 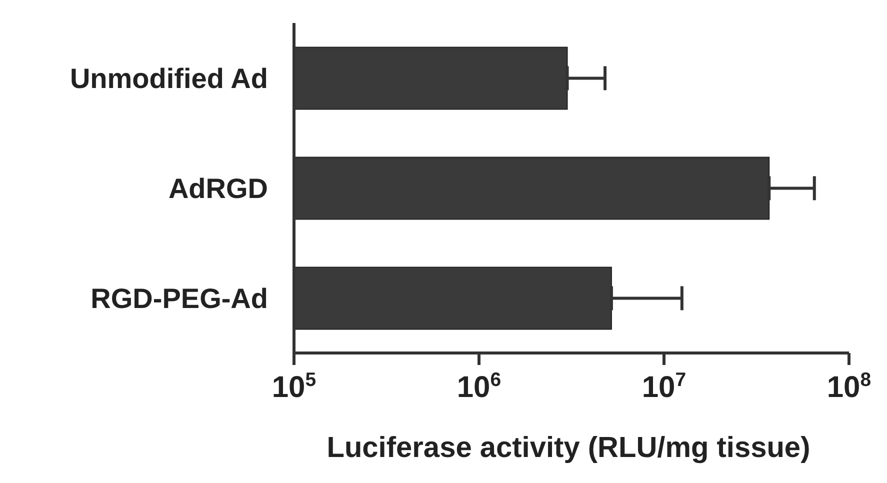 I want to click on x-tick-label: 10$^{8}$, so click(x=849, y=386).